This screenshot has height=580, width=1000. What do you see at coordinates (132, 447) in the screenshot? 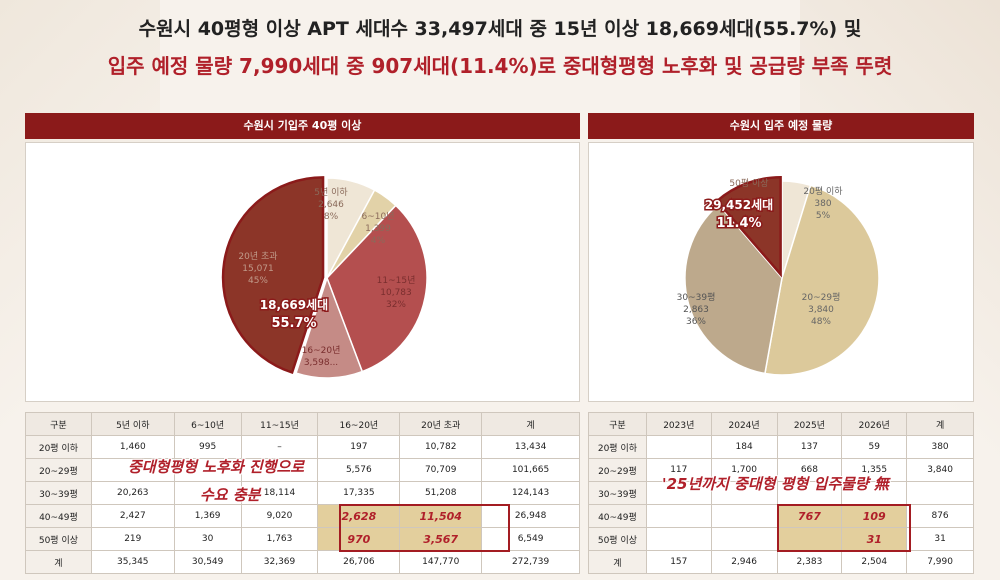
I see `left-table-cell: 1,460` at bounding box center [132, 447].